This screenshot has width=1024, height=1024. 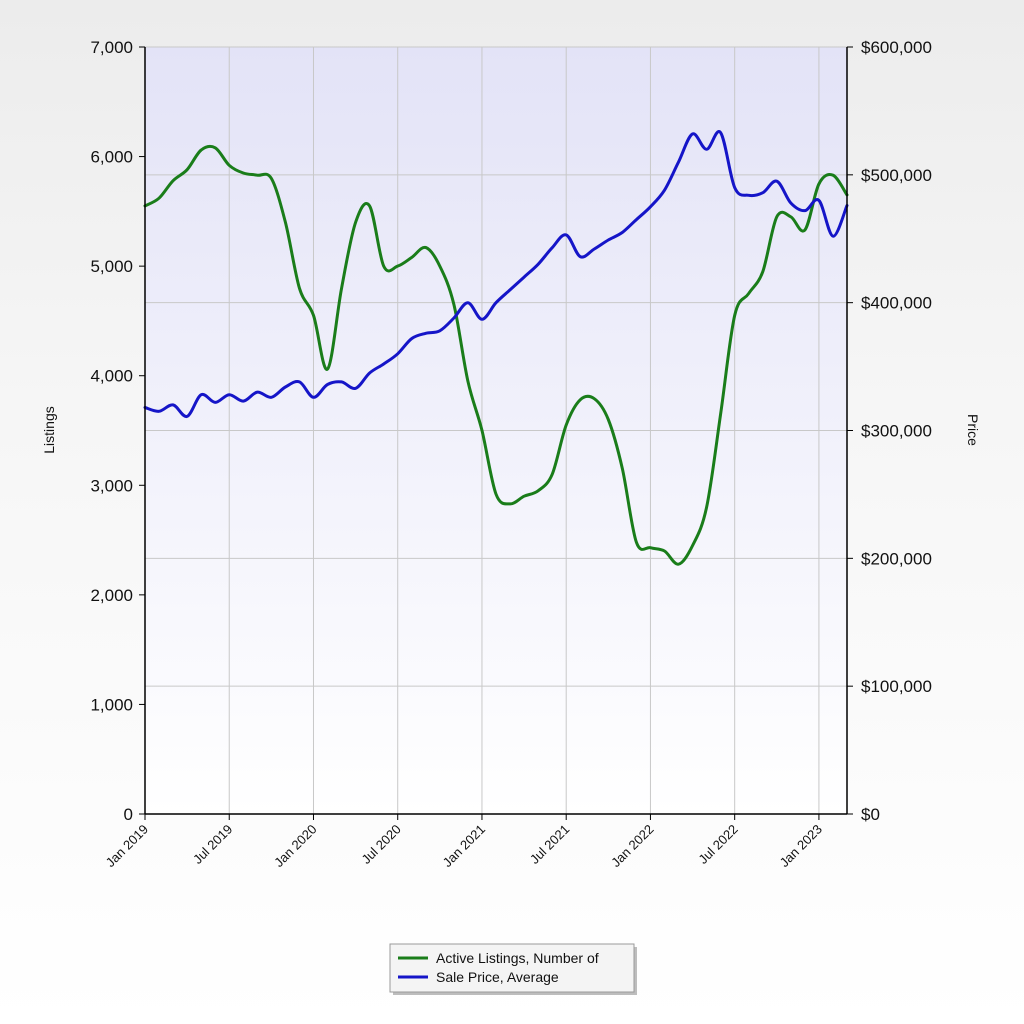 What do you see at coordinates (717, 844) in the screenshot?
I see `x-tick-label: Jul 2022` at bounding box center [717, 844].